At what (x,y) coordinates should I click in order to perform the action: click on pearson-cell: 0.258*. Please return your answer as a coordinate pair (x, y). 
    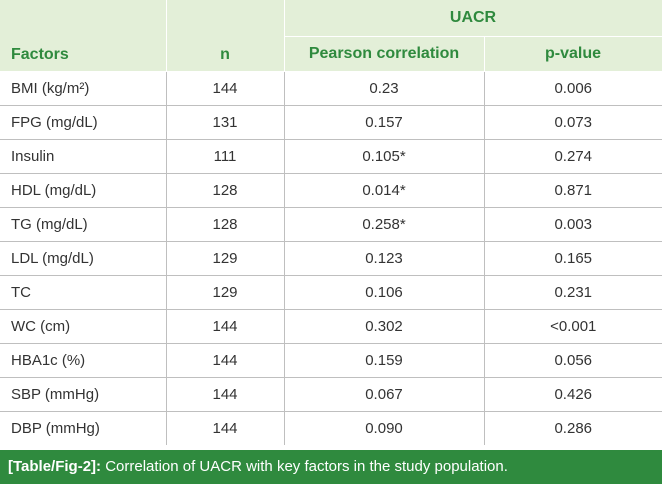
    Looking at the image, I should click on (384, 224).